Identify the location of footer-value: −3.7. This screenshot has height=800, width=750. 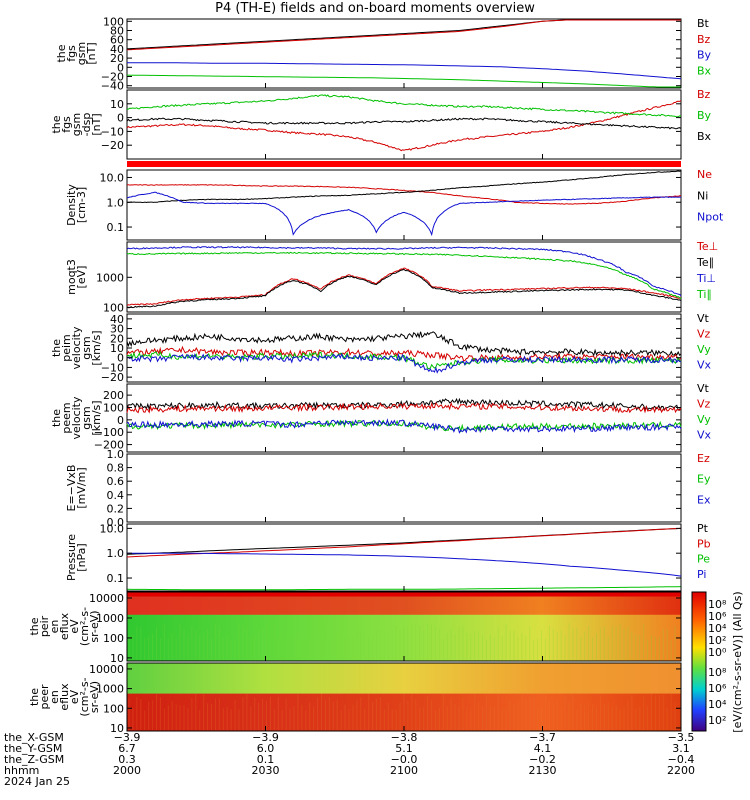
(542, 737).